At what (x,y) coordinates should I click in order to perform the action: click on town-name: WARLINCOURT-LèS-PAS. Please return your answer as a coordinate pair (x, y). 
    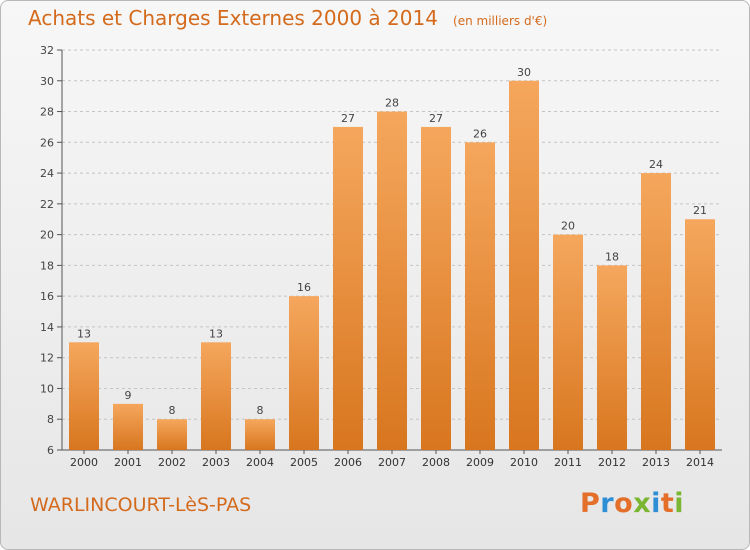
    Looking at the image, I should click on (141, 505).